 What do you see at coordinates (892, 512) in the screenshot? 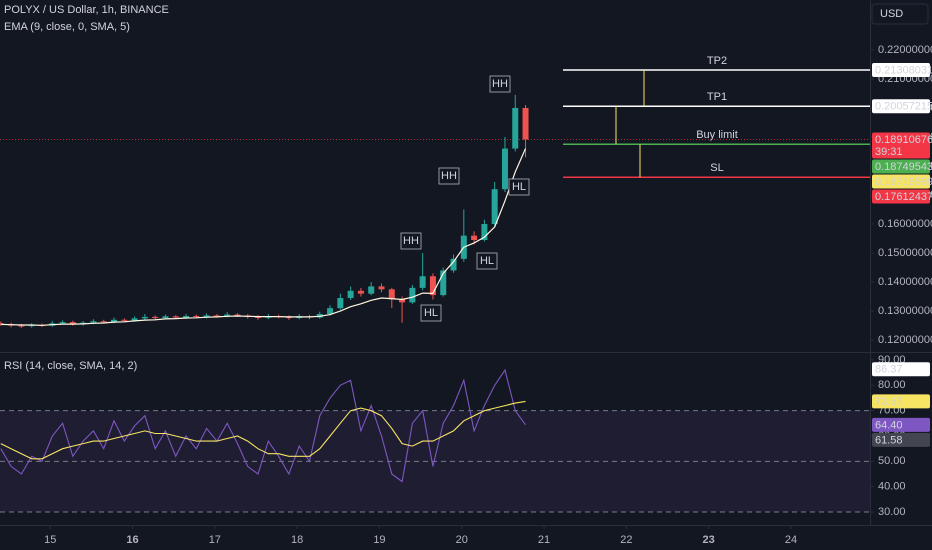
I see `y-tick-label: 30.00` at bounding box center [892, 512].